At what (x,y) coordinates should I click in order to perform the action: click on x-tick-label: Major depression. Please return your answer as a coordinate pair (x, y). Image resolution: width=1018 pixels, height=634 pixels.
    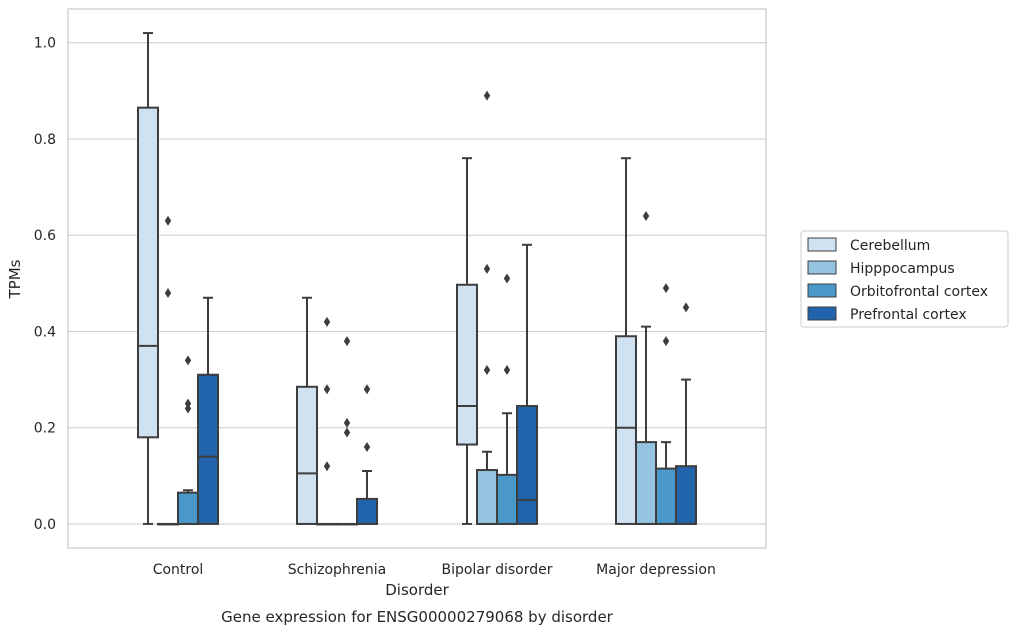
    Looking at the image, I should click on (656, 570).